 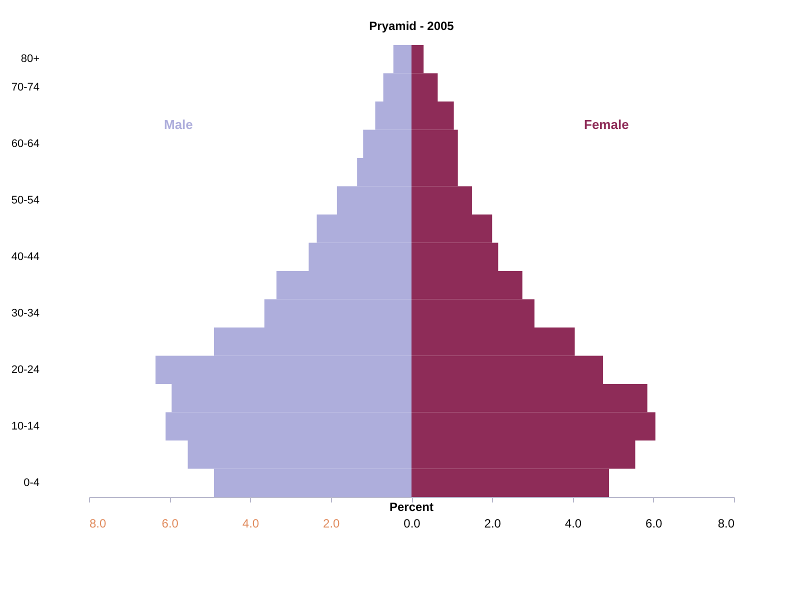 What do you see at coordinates (411, 507) in the screenshot?
I see `x-axis-title: Percent` at bounding box center [411, 507].